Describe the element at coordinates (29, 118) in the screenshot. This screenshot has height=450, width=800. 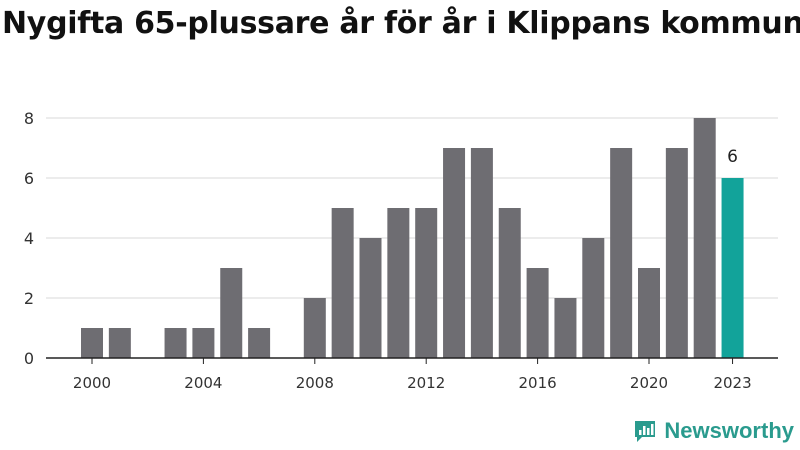
I see `y-tick-label: 8` at that location.